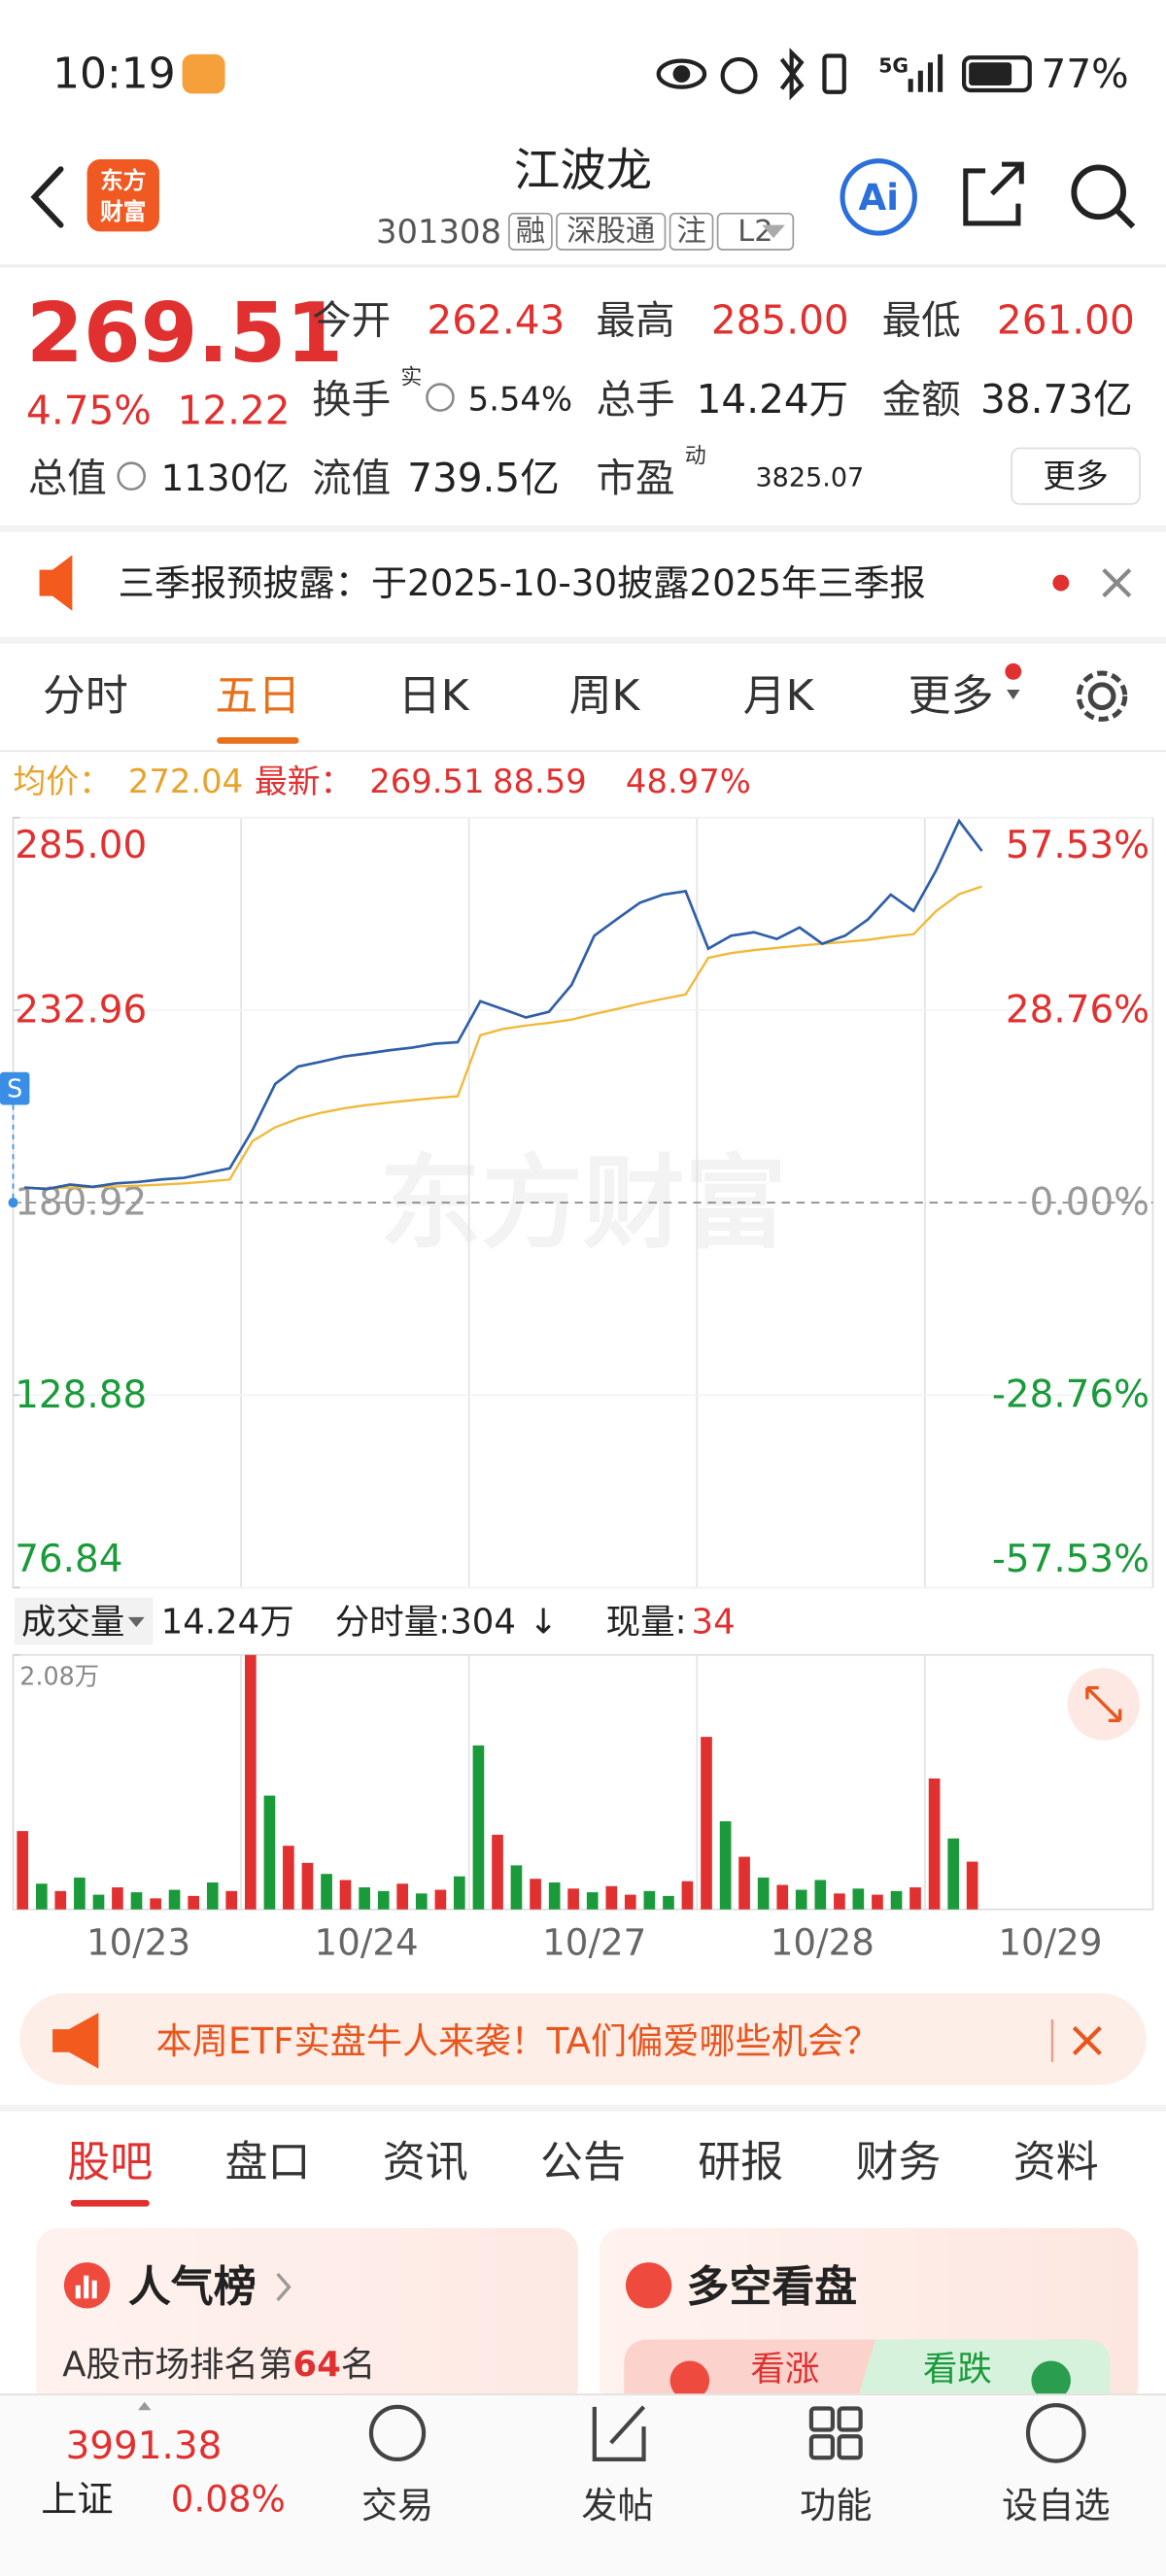 This screenshot has width=1166, height=2576. Describe the element at coordinates (358, 2364) in the screenshot. I see `rank-suffix: 名` at that location.